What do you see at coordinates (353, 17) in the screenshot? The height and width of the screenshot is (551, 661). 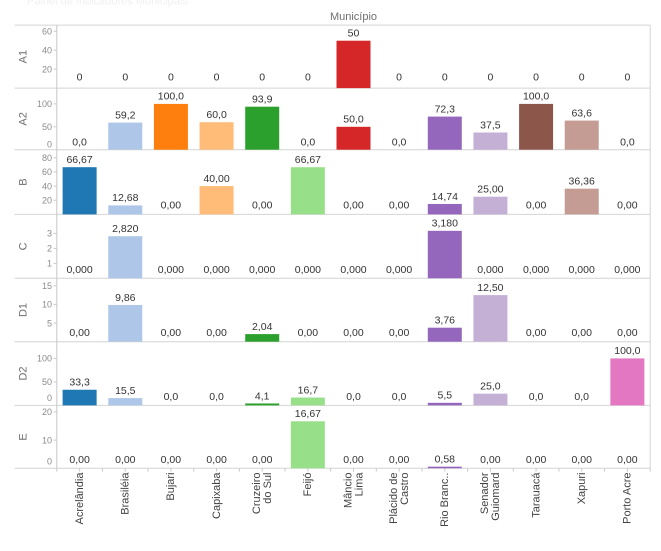 I see `svg-text: Município` at bounding box center [353, 17].